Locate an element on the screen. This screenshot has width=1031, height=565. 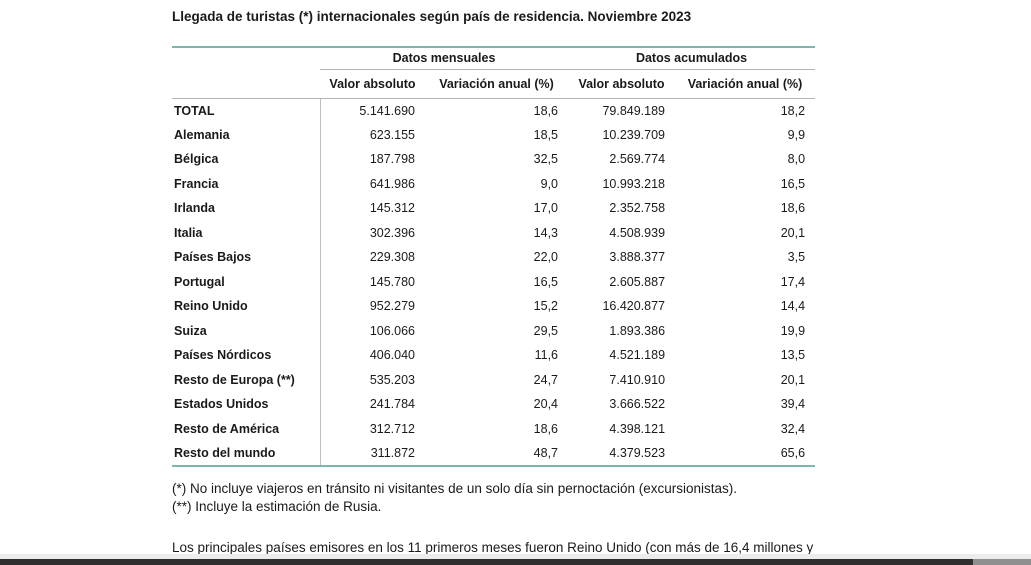
monthly-absolute: 312.712 is located at coordinates (392, 428).